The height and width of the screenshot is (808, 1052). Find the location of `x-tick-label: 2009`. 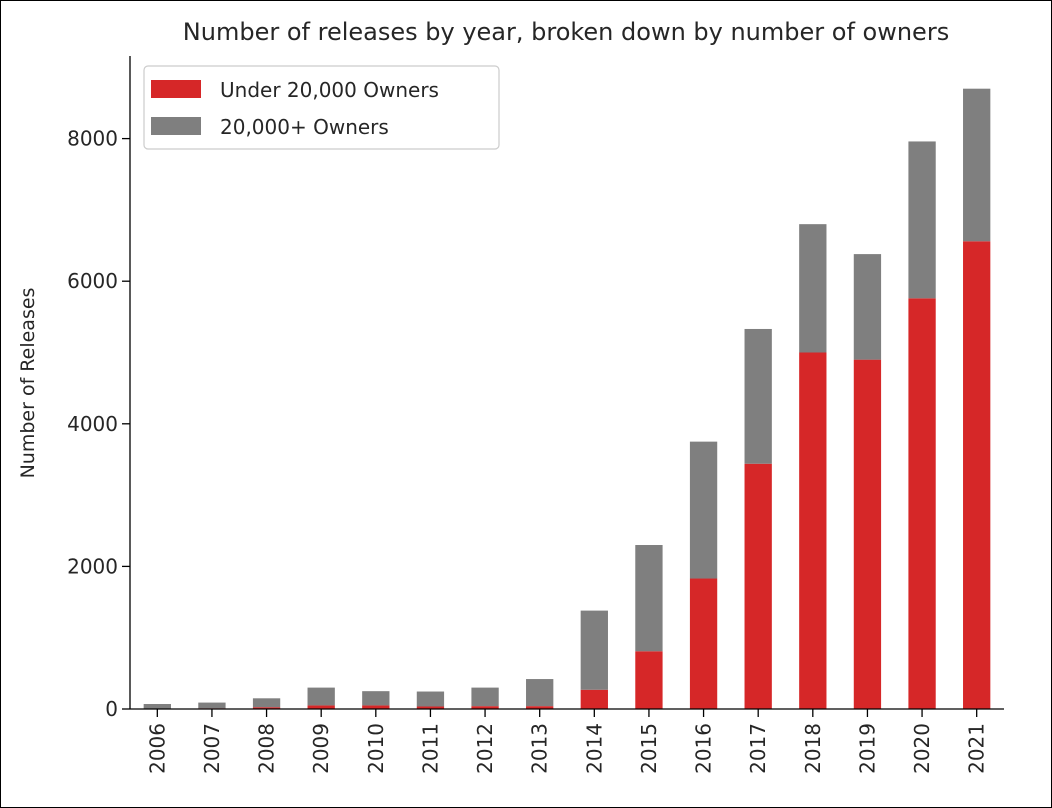

x-tick-label: 2009 is located at coordinates (321, 748).